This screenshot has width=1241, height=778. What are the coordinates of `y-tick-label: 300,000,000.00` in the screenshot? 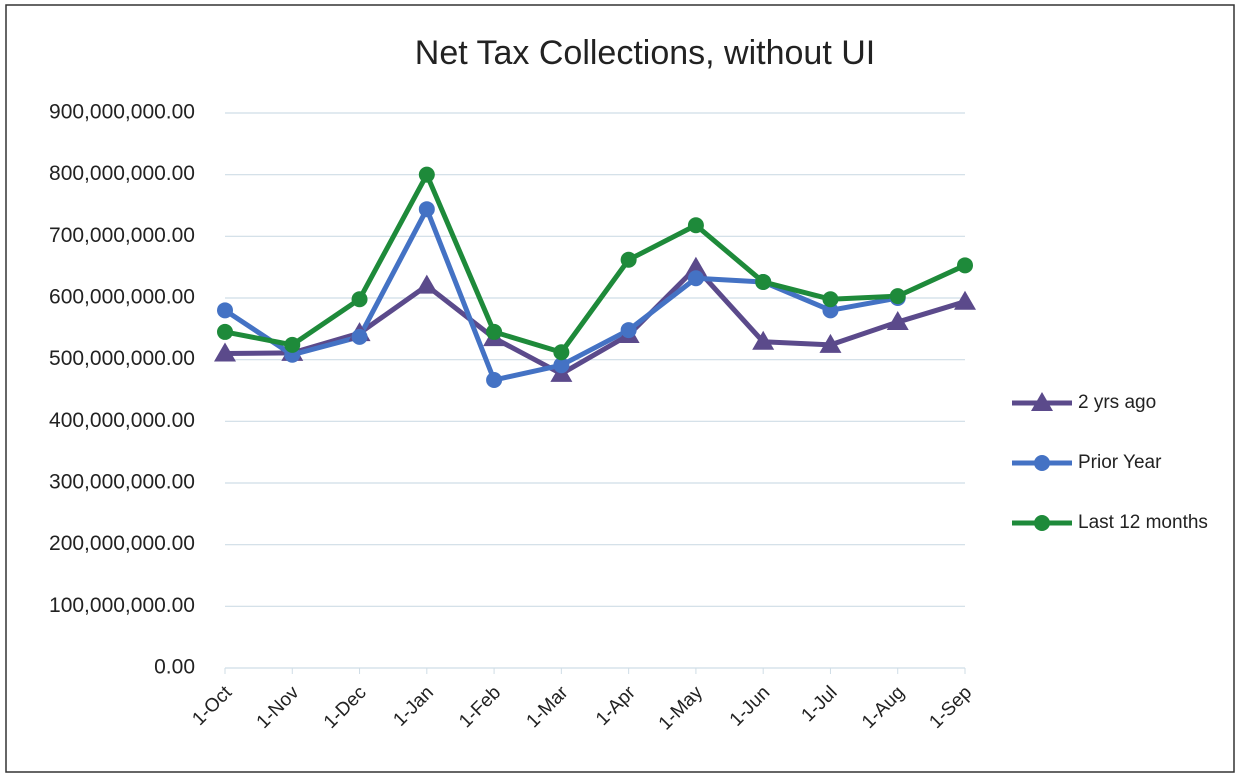 It's located at (122, 482).